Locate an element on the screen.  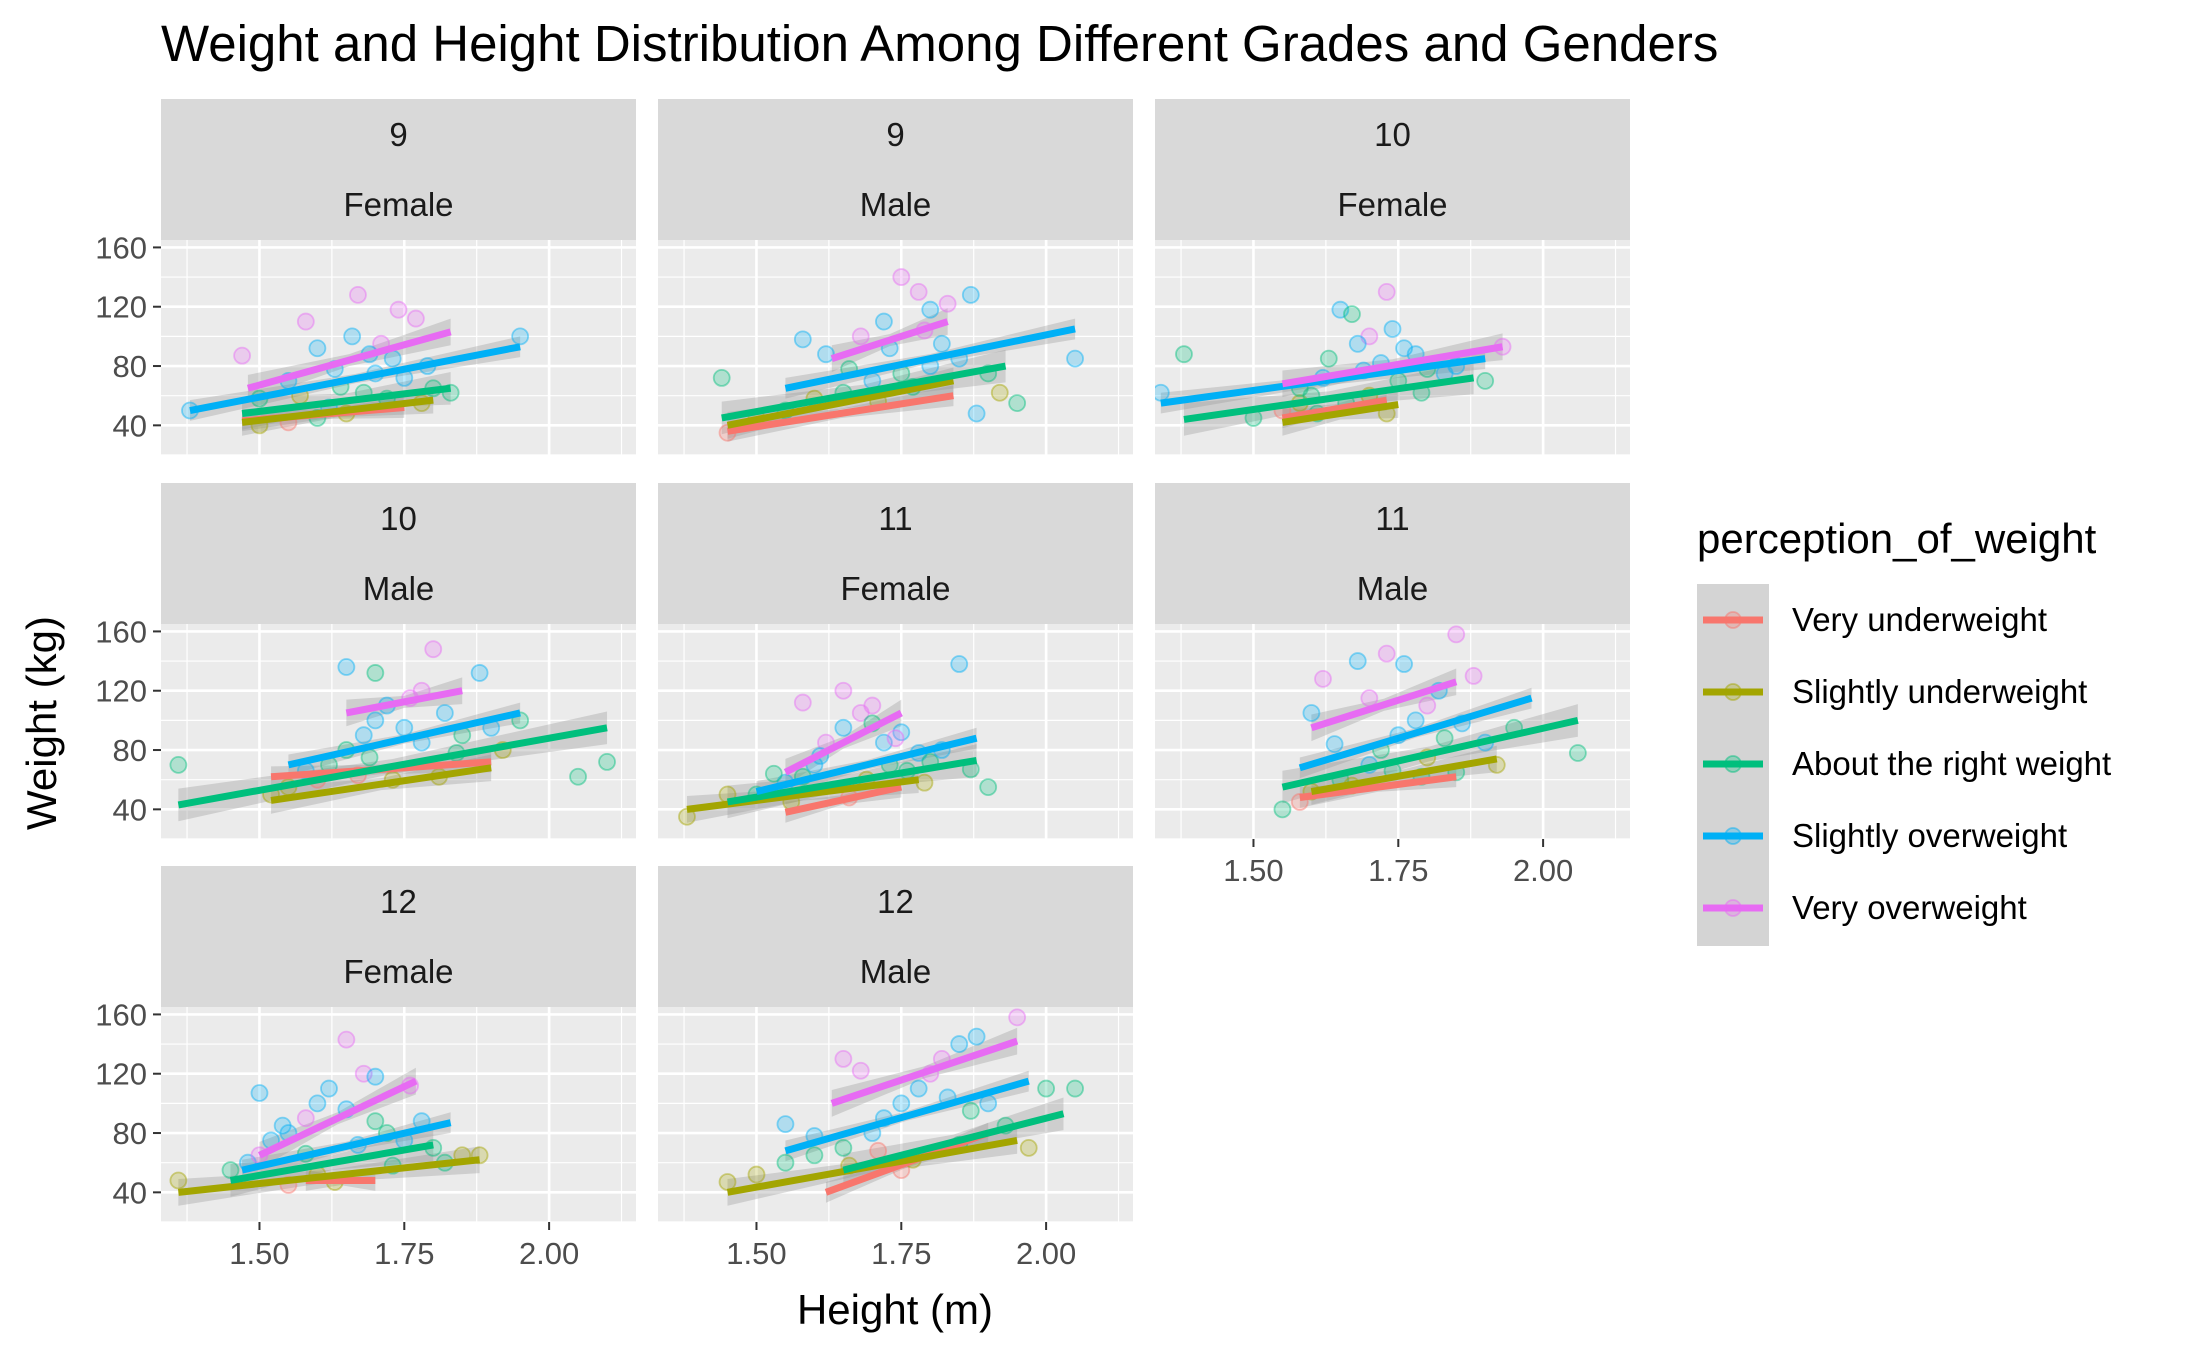
facet-panel-grade-9-male: 9 Male is located at coordinates (895, 277).